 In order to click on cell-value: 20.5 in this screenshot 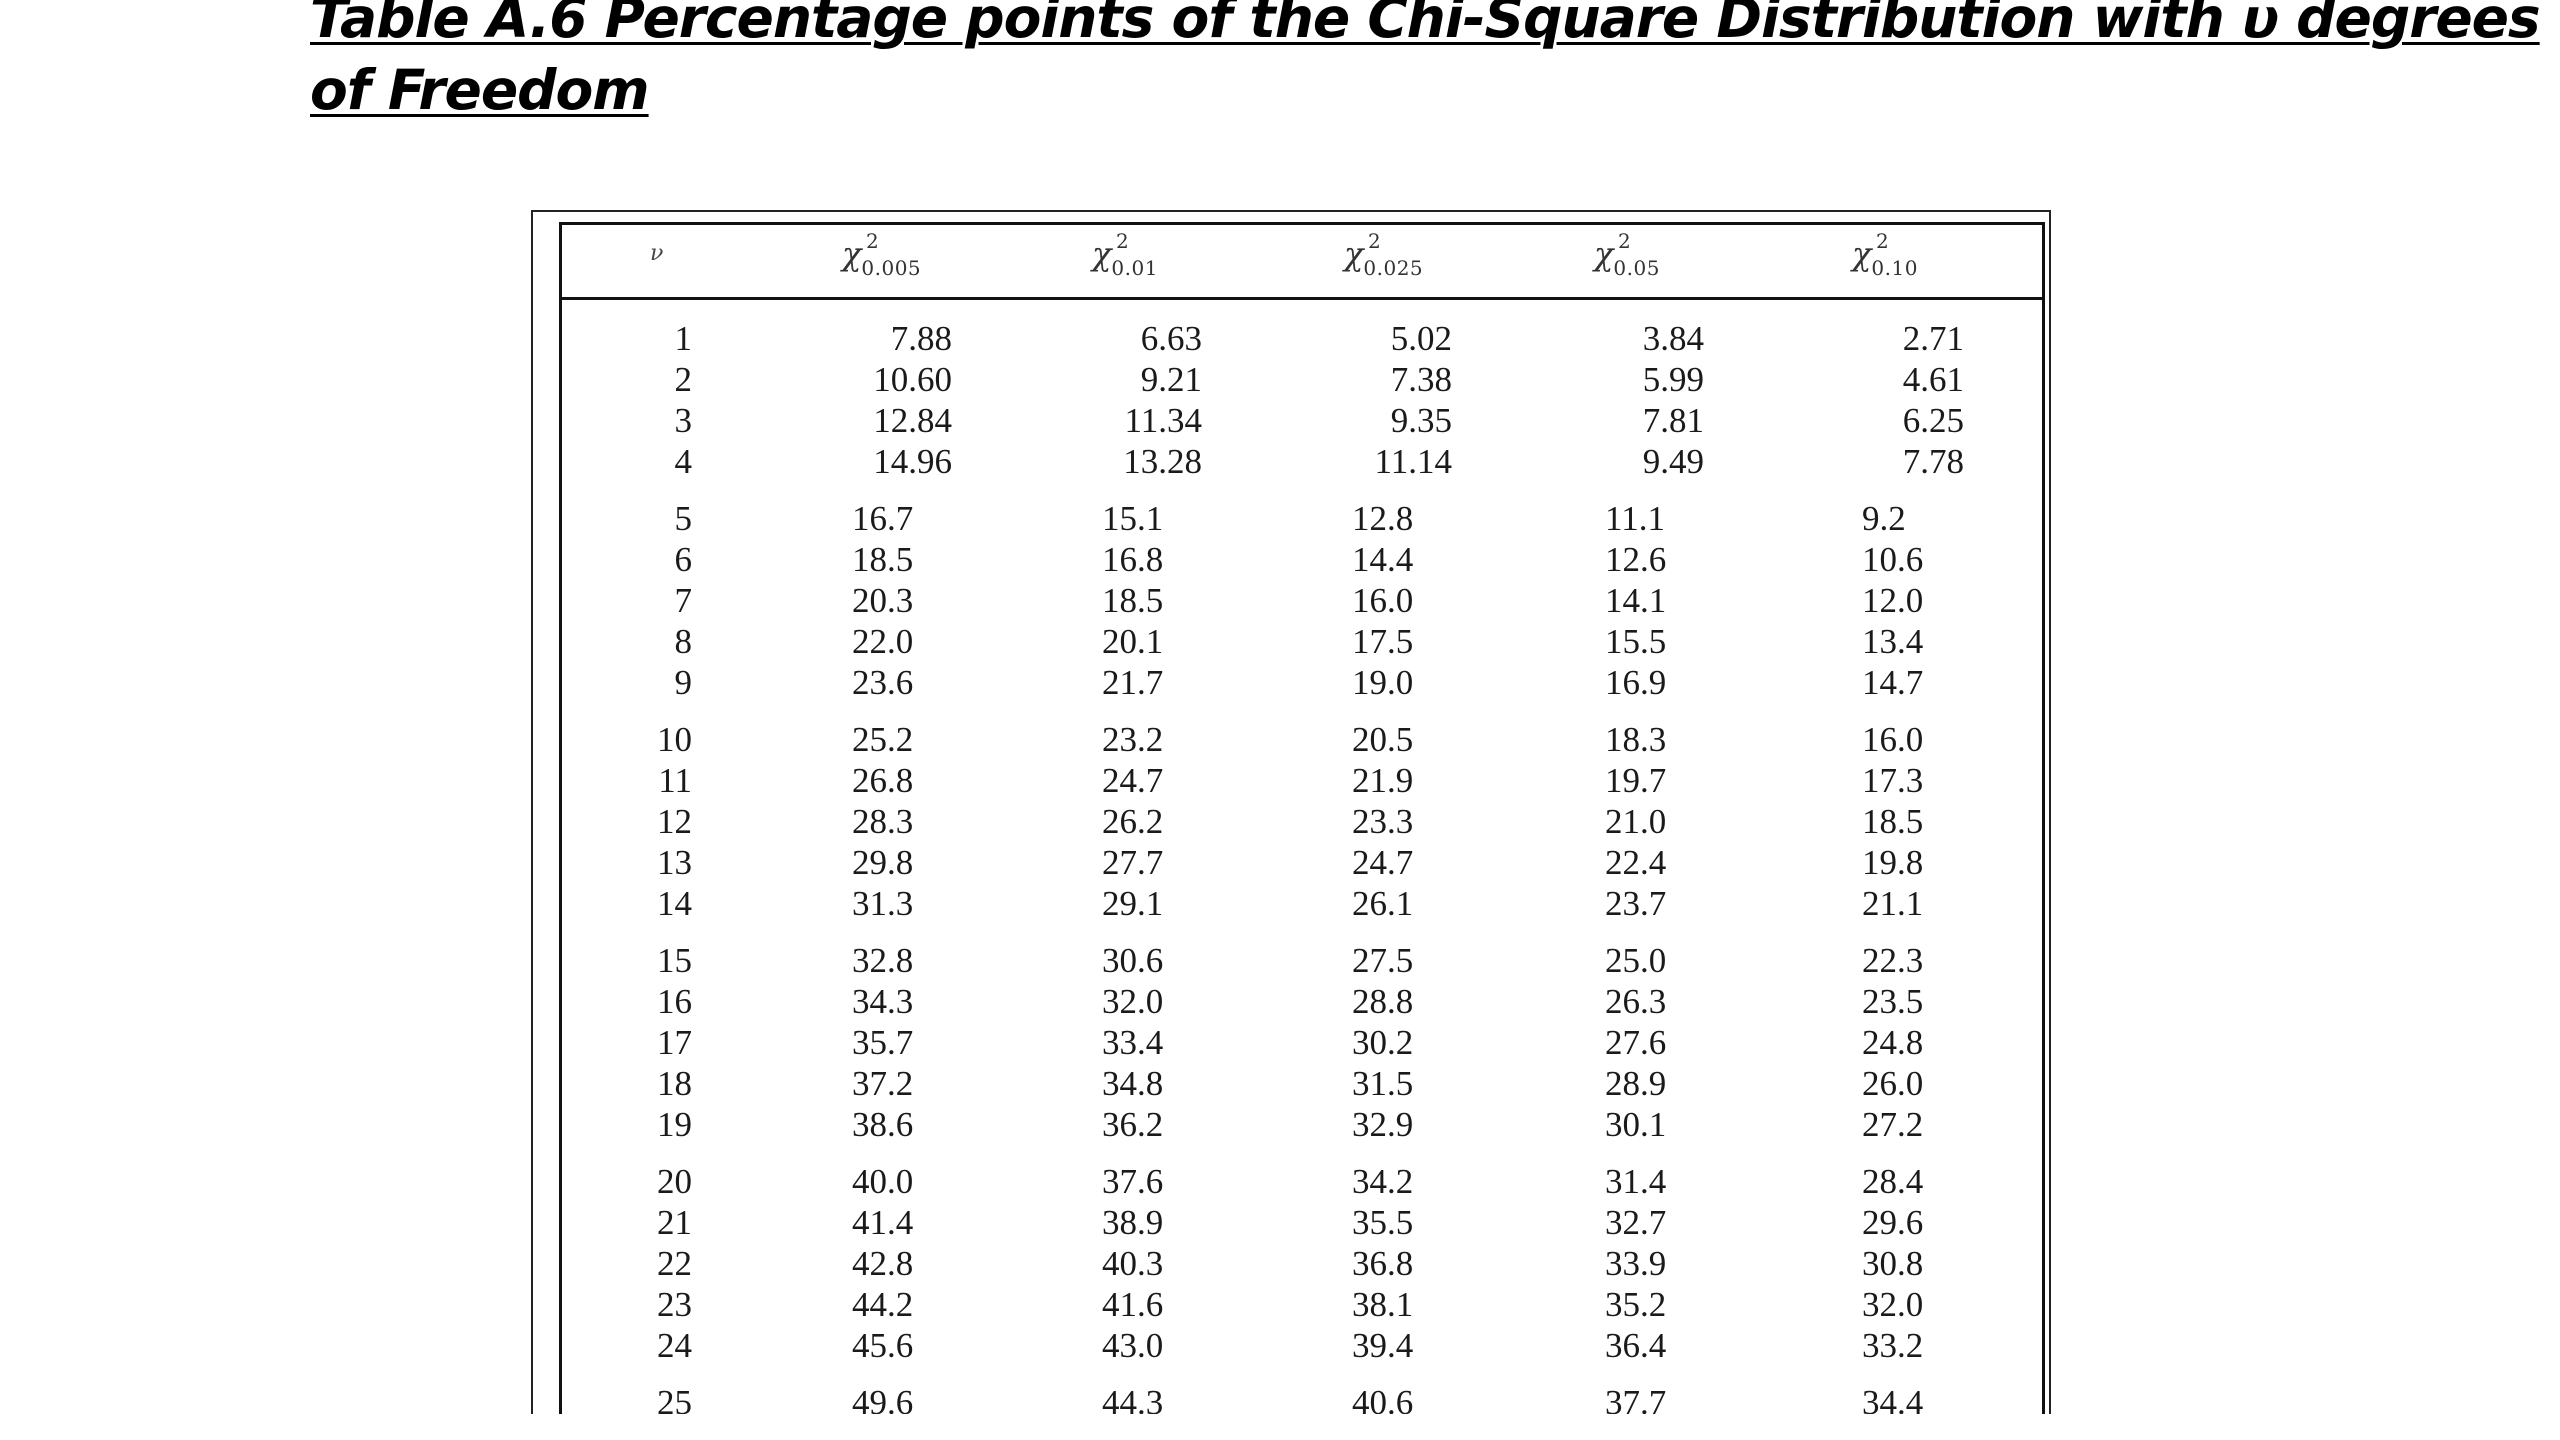, I will do `click(1383, 739)`.